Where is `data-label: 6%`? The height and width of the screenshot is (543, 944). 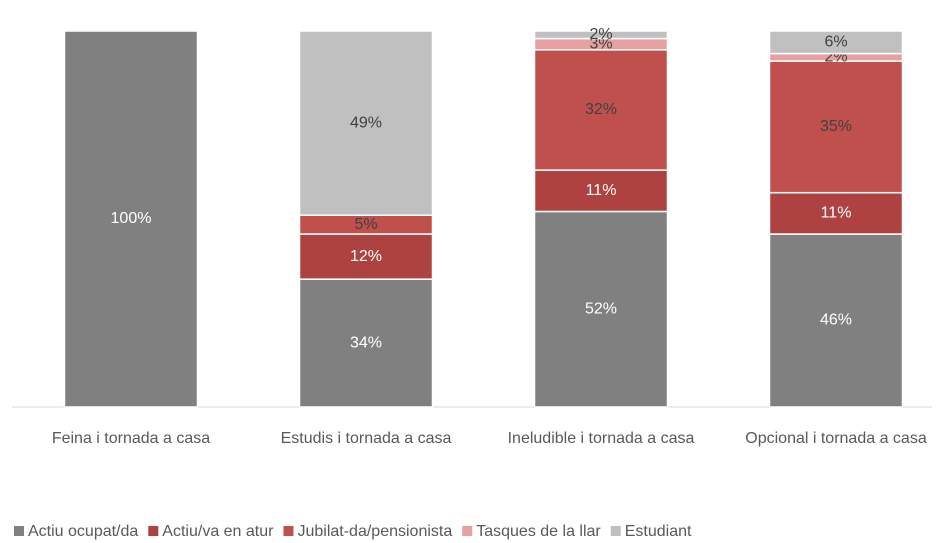 data-label: 6% is located at coordinates (835, 41).